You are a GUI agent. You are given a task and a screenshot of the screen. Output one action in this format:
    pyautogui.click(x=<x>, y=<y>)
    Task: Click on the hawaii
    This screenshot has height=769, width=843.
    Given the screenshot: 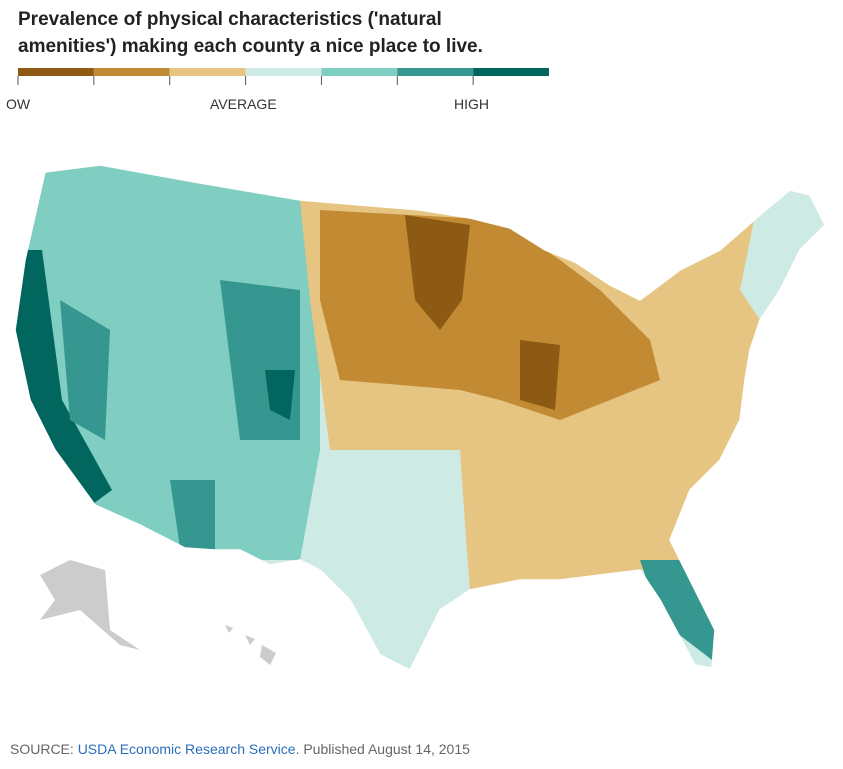 What is the action you would take?
    pyautogui.click(x=250, y=645)
    